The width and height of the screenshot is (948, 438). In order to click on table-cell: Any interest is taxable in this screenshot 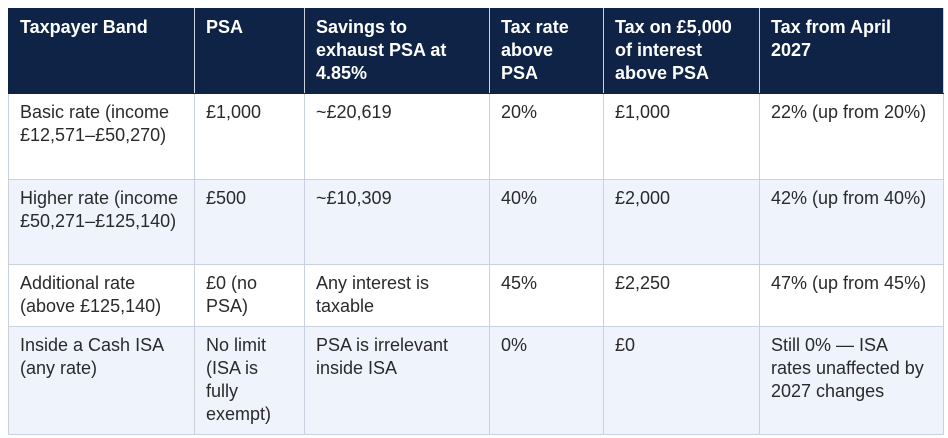, I will do `click(397, 295)`.